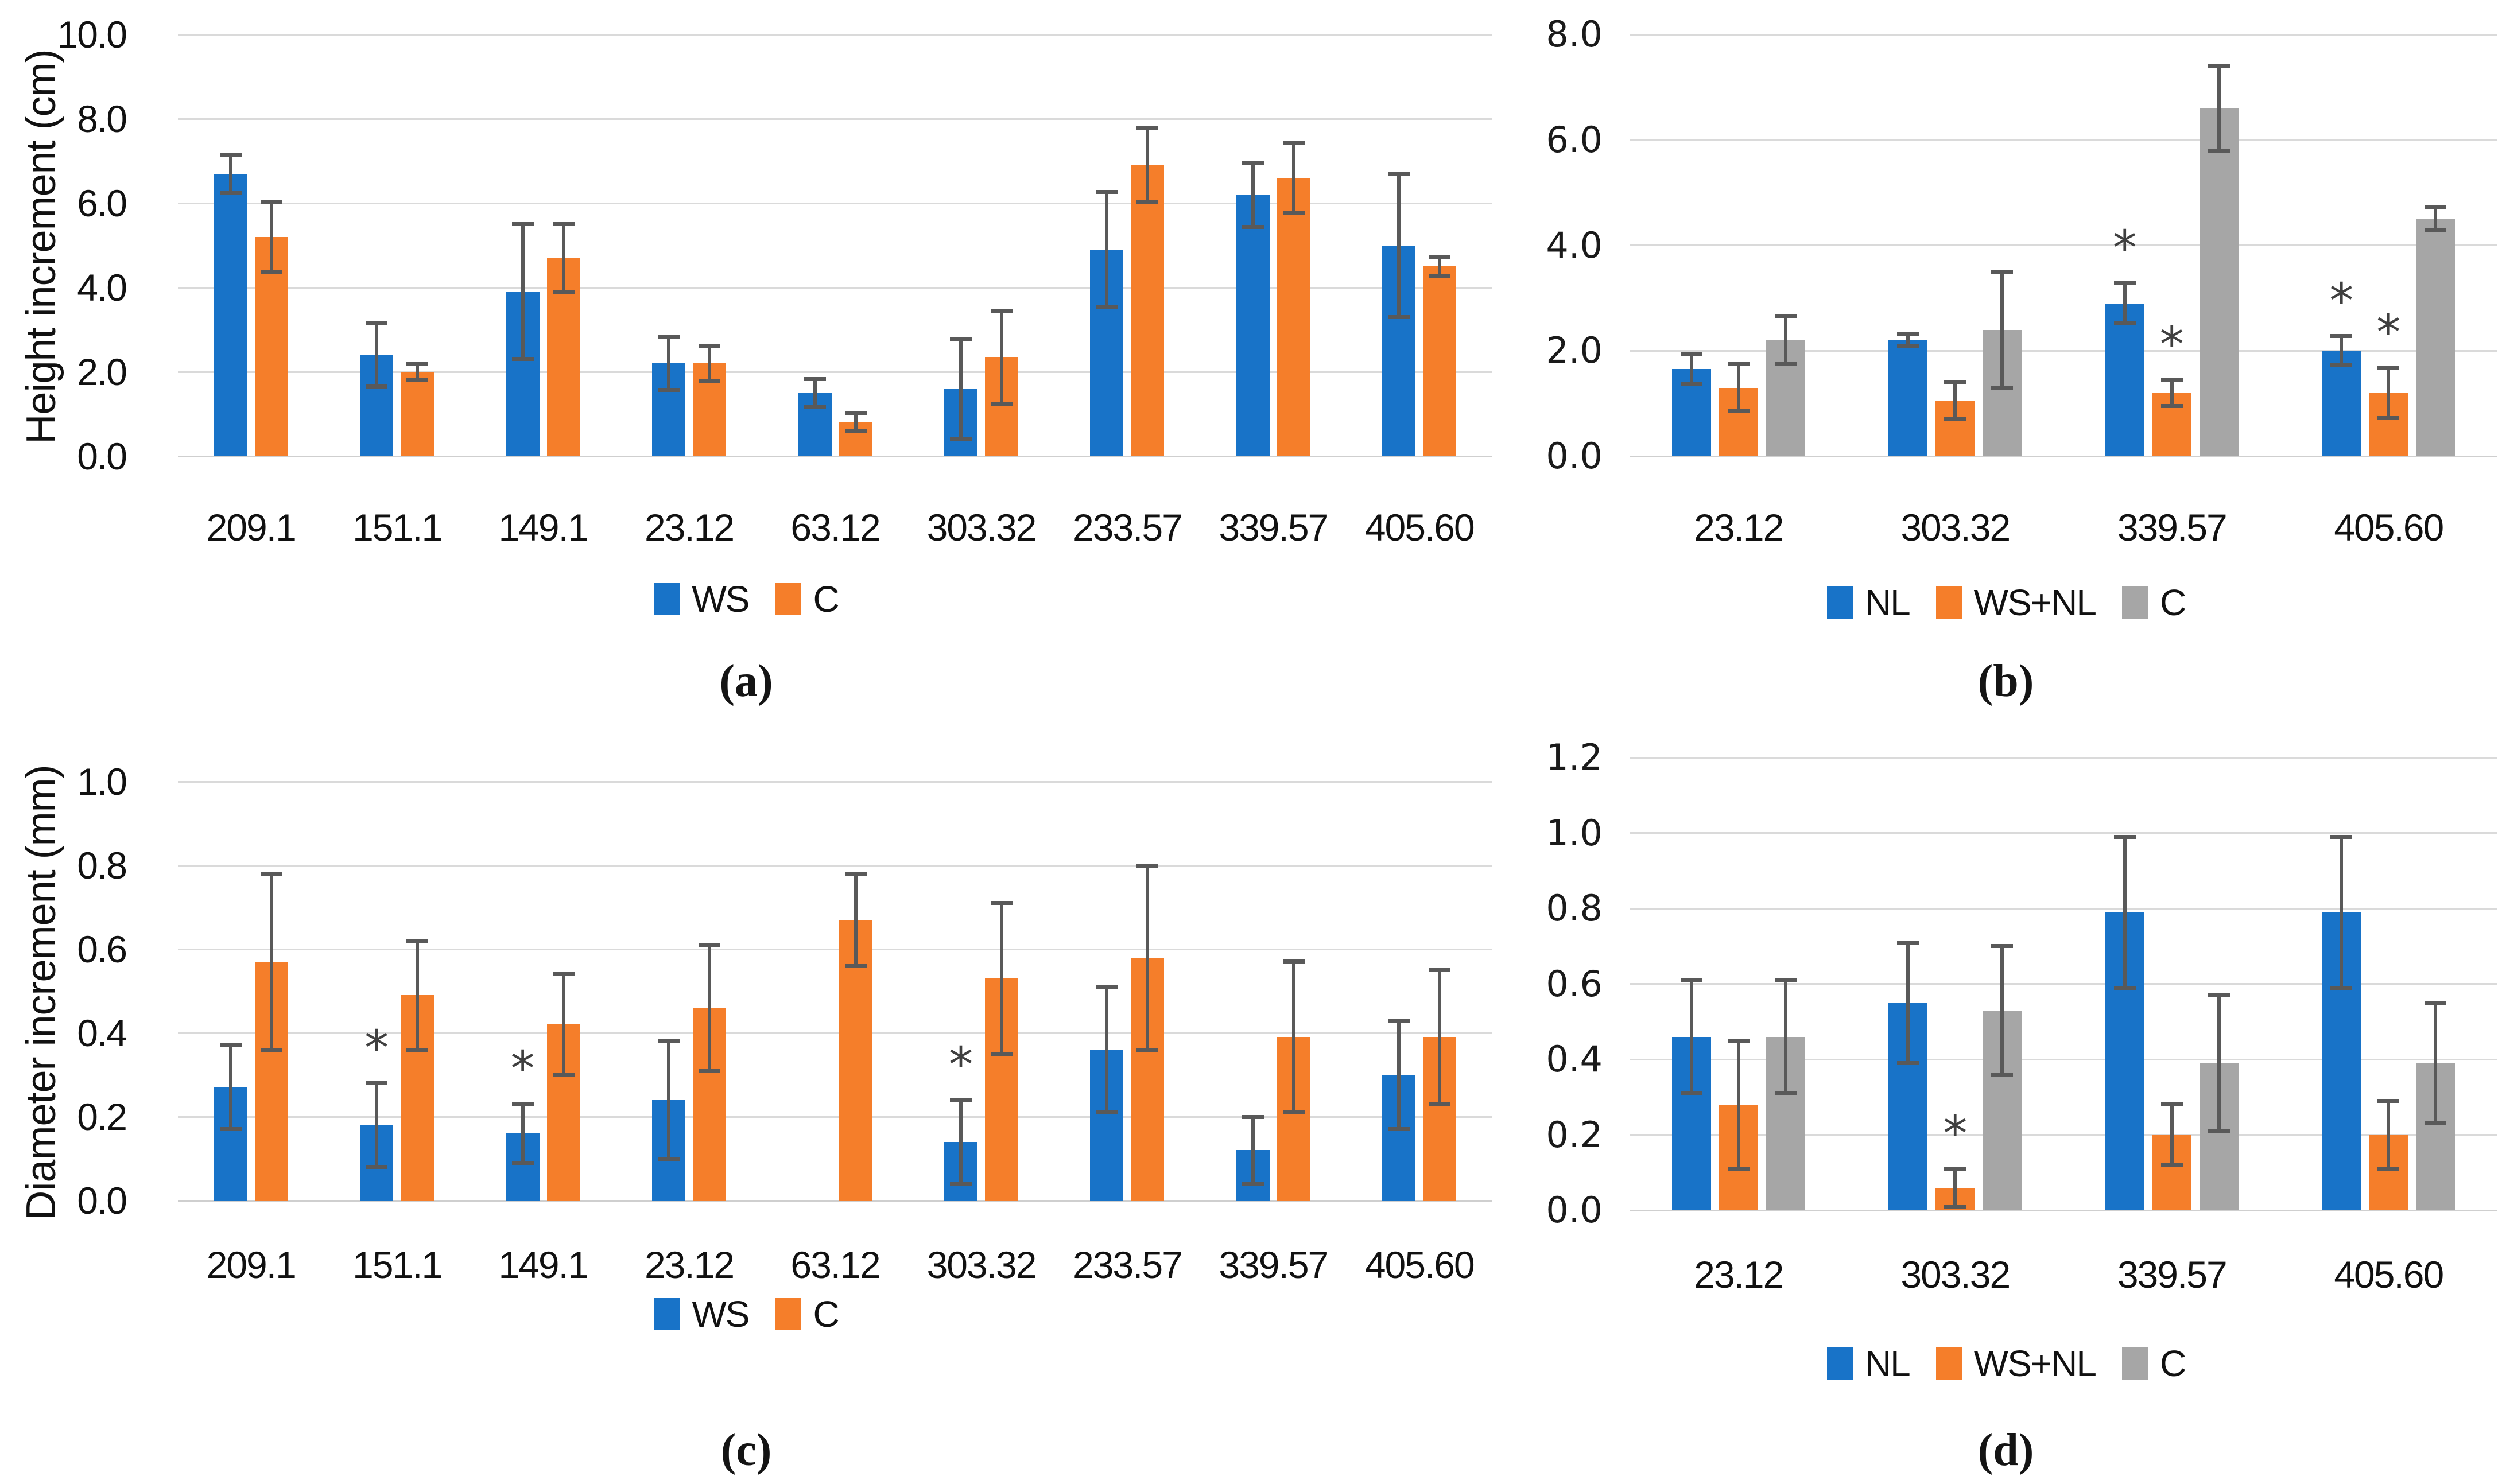 This screenshot has height=1484, width=2502. What do you see at coordinates (1148, 310) in the screenshot?
I see `bar-C-233.57` at bounding box center [1148, 310].